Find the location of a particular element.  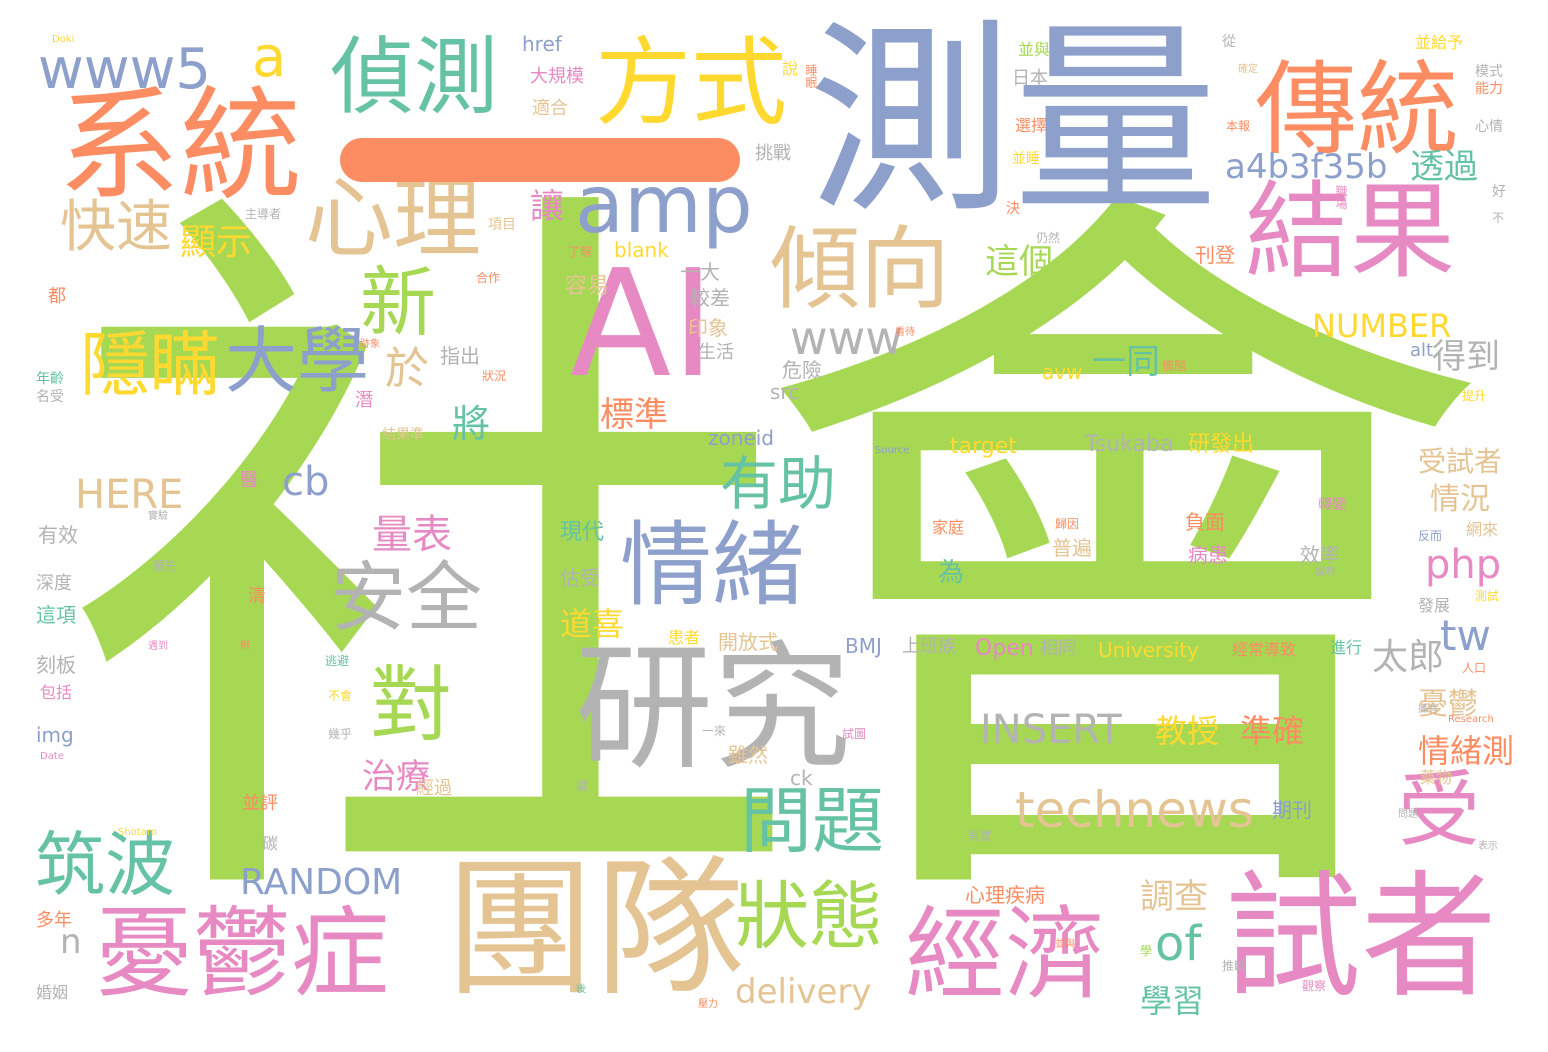

word: 項目 is located at coordinates (502, 225).